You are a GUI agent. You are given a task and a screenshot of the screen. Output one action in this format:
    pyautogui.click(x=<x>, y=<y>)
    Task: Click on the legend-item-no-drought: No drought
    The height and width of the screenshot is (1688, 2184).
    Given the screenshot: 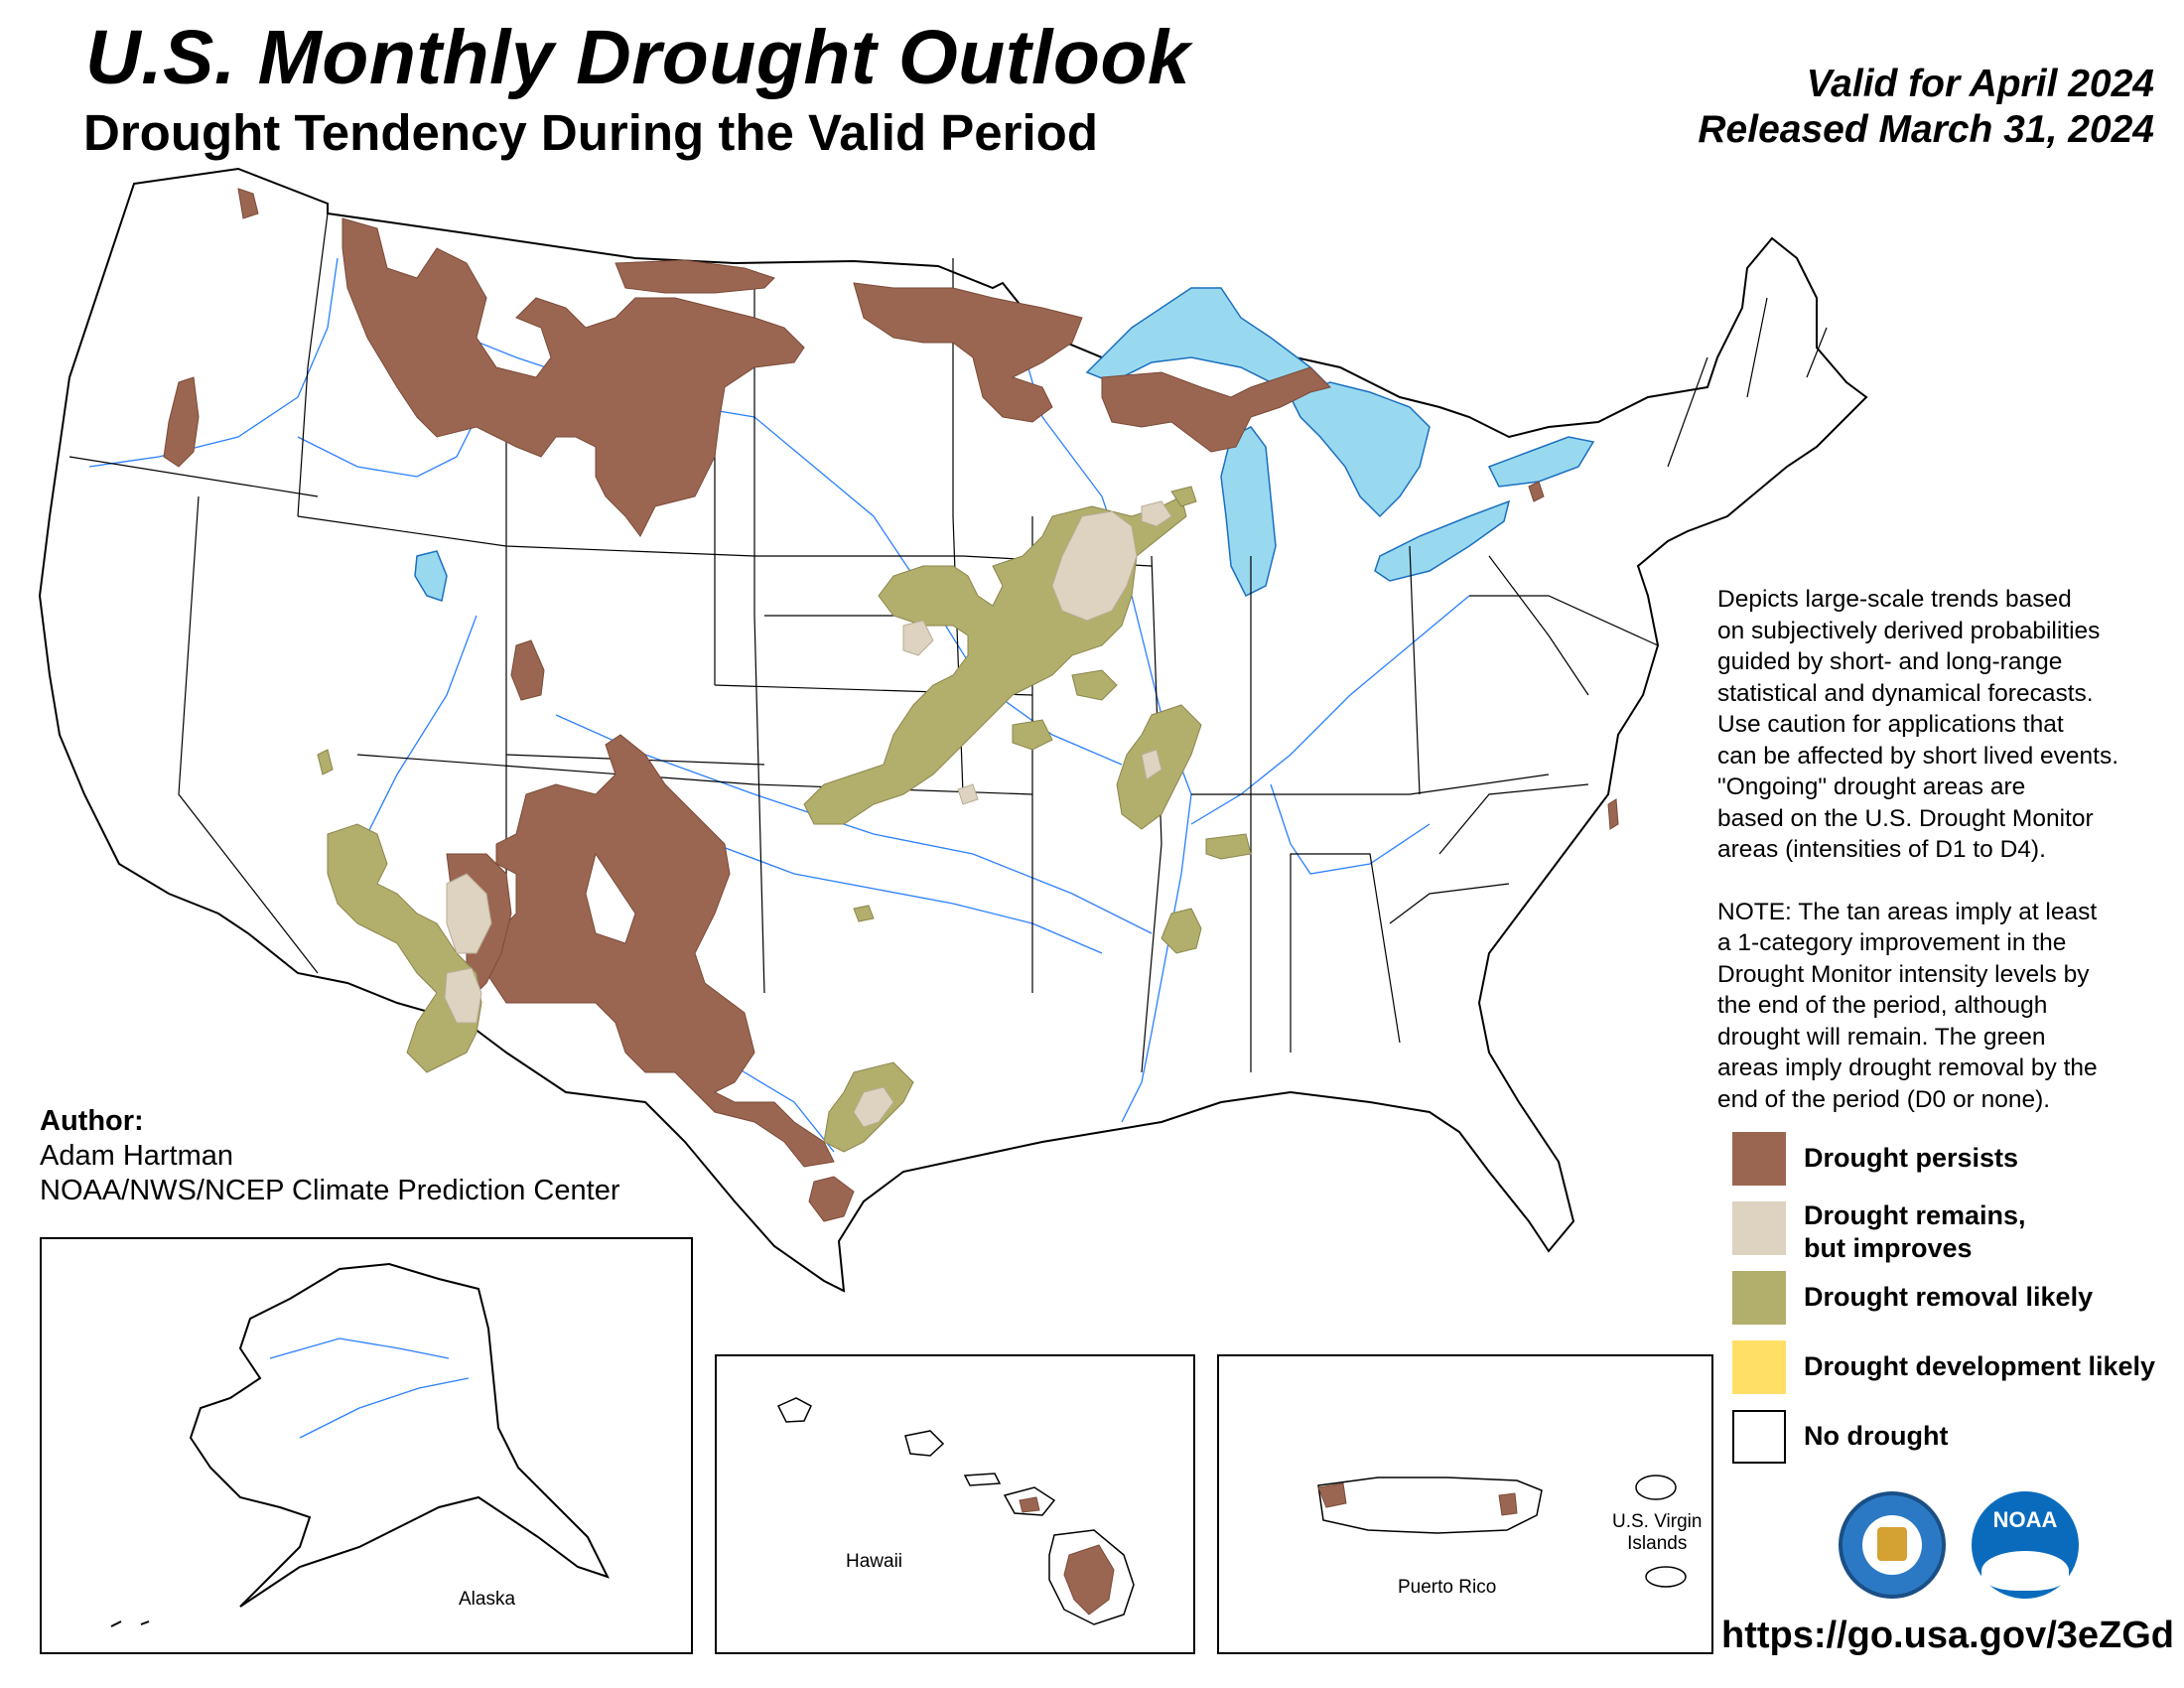 What is the action you would take?
    pyautogui.click(x=1958, y=1440)
    